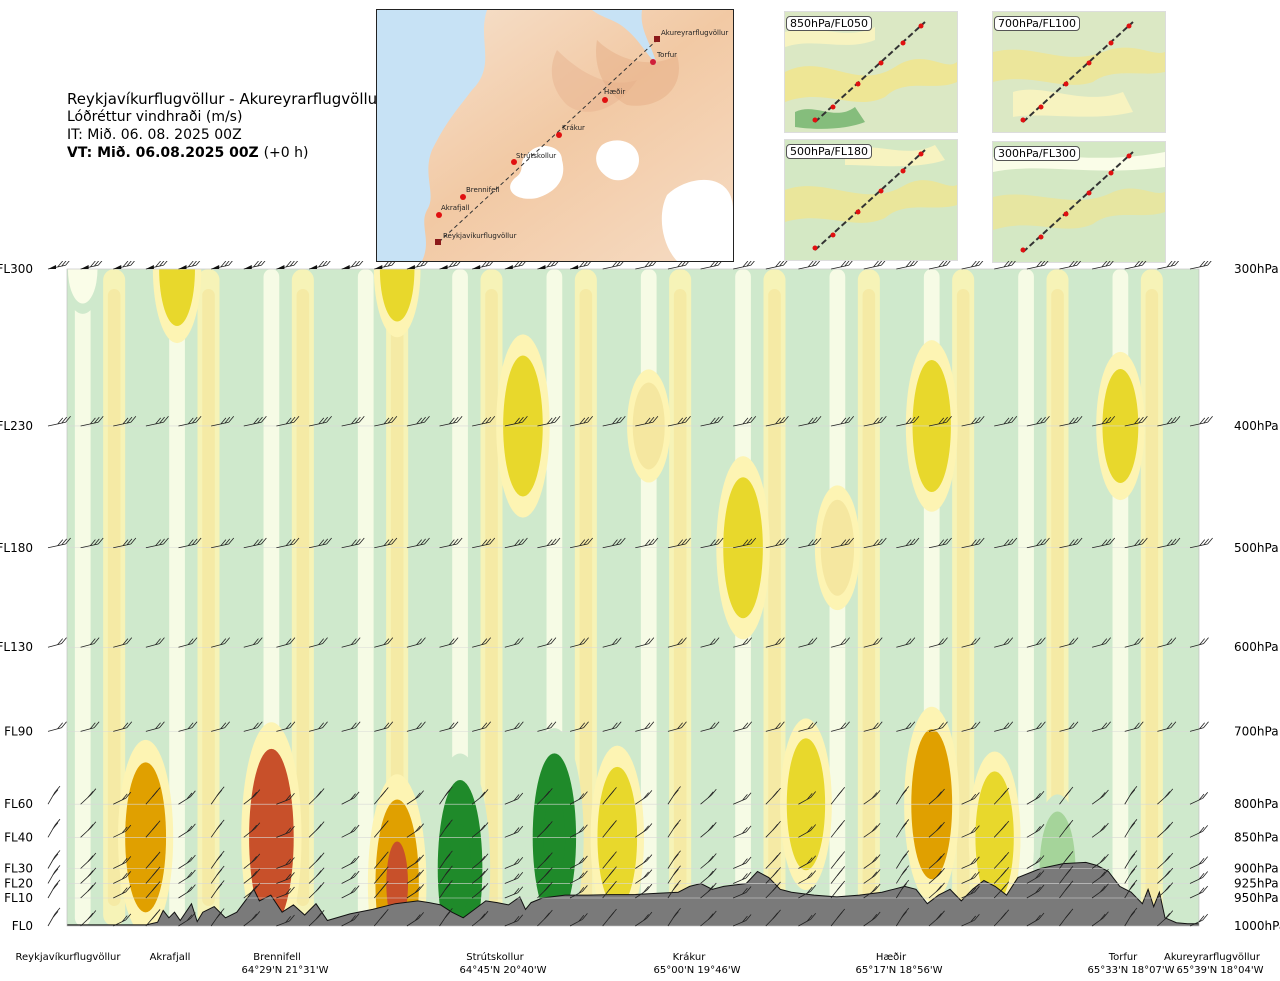 The width and height of the screenshot is (1280, 981). What do you see at coordinates (16, 548) in the screenshot?
I see `fl-tick-label: FL180` at bounding box center [16, 548].